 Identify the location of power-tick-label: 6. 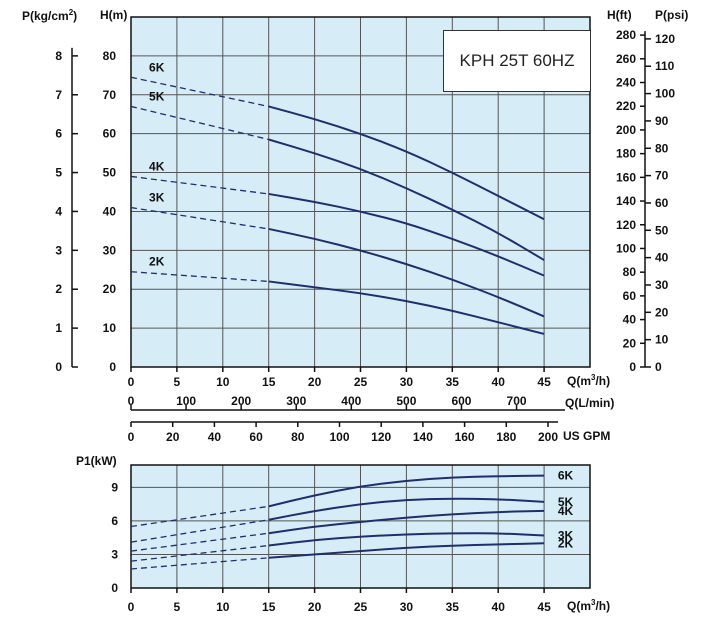
(114, 521).